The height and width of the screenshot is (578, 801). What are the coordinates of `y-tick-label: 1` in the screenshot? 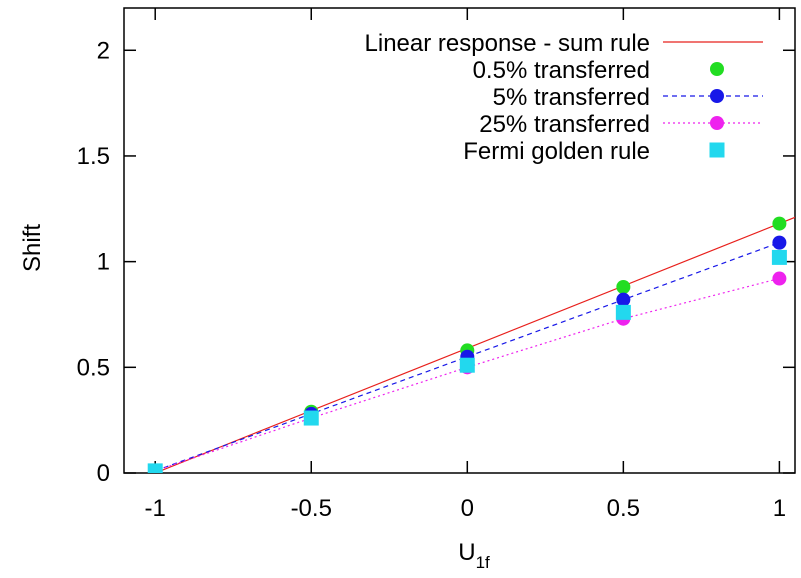 It's located at (103, 262).